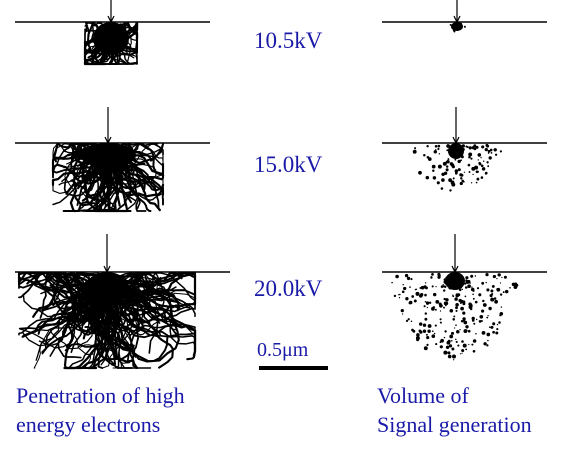  I want to click on left-caption-line-1: Penetration of high, so click(100, 395).